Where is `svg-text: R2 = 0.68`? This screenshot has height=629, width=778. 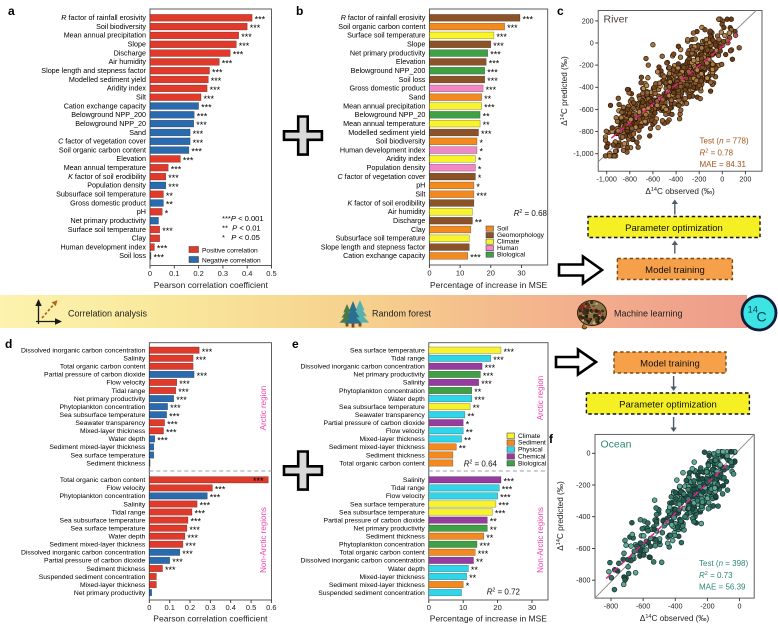
svg-text: R2 = 0.68 is located at coordinates (531, 213).